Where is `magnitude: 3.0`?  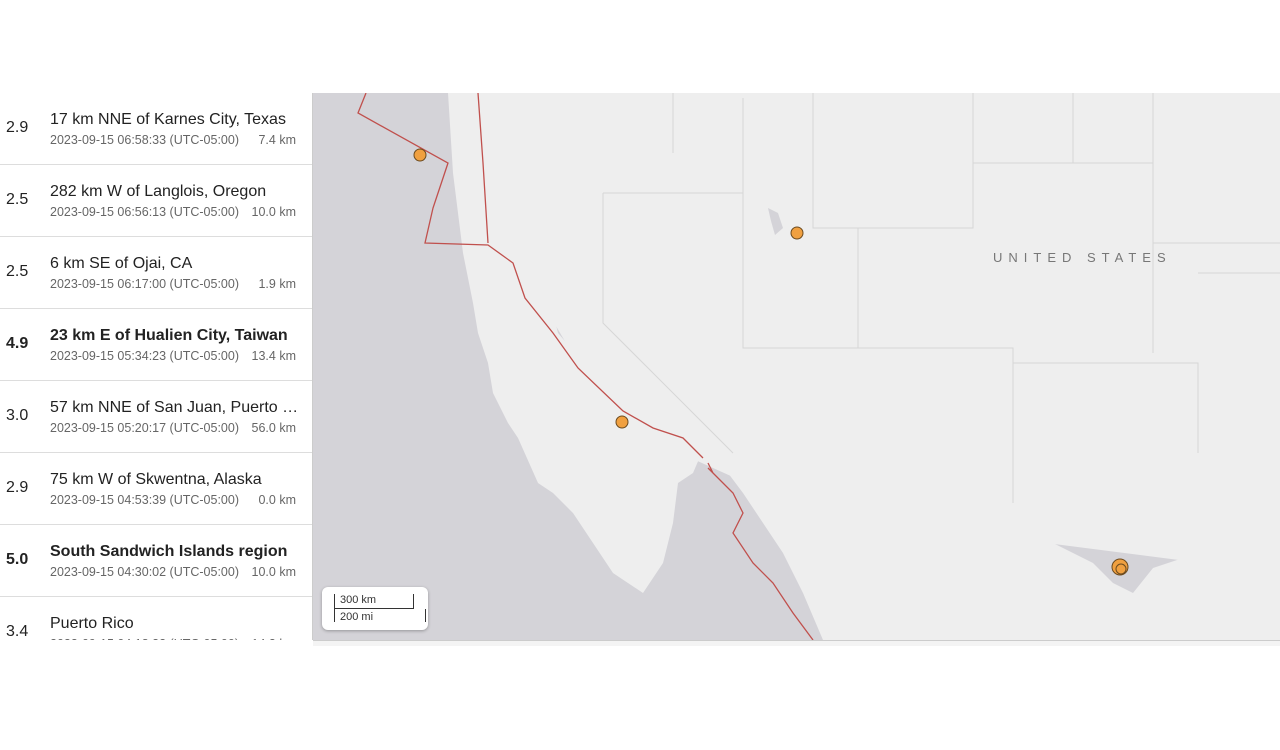
magnitude: 3.0 is located at coordinates (17, 415).